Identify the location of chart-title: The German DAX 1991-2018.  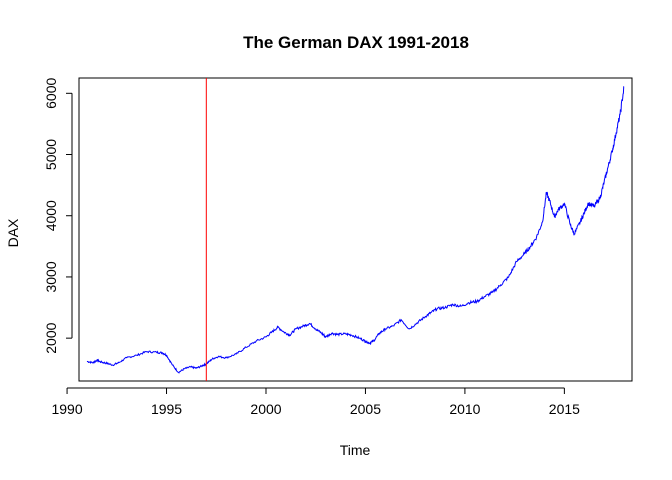
(356, 42).